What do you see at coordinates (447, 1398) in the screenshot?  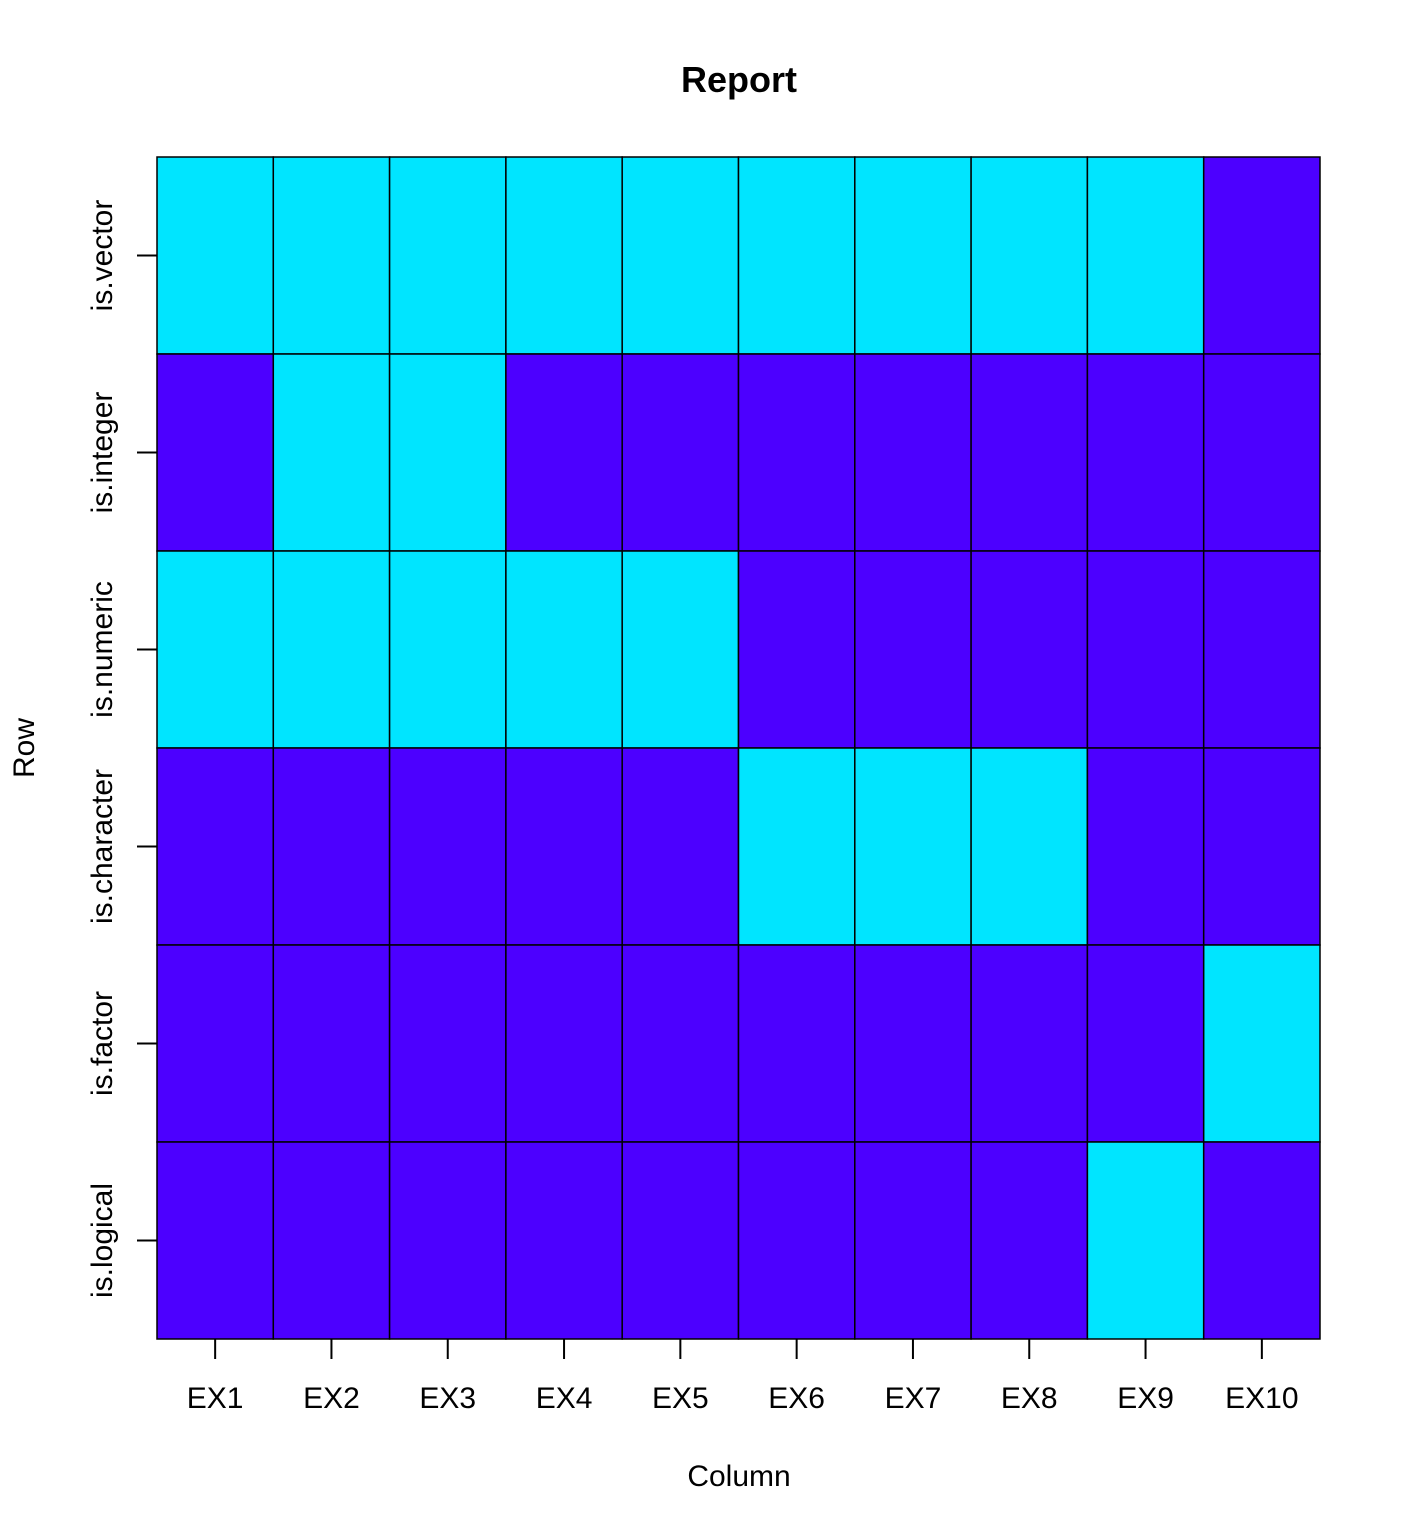 I see `x-tick-label: EX3` at bounding box center [447, 1398].